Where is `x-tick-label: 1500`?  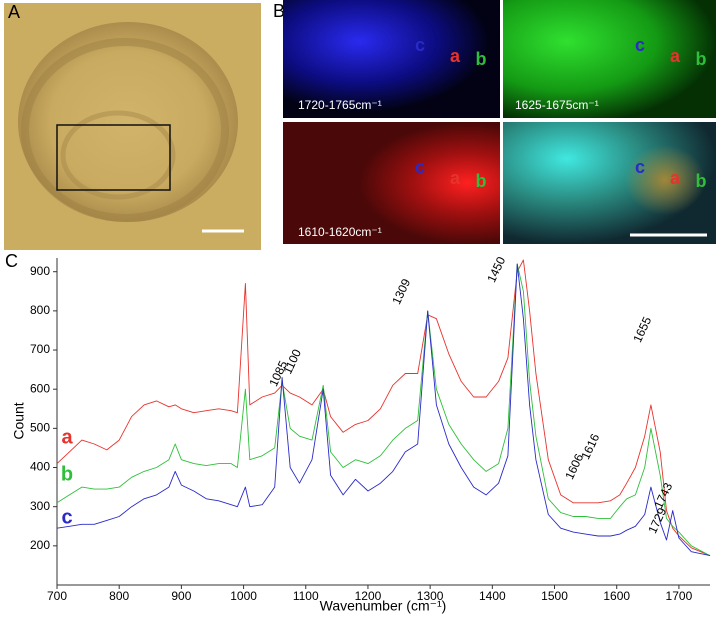
x-tick-label: 1500 is located at coordinates (554, 596).